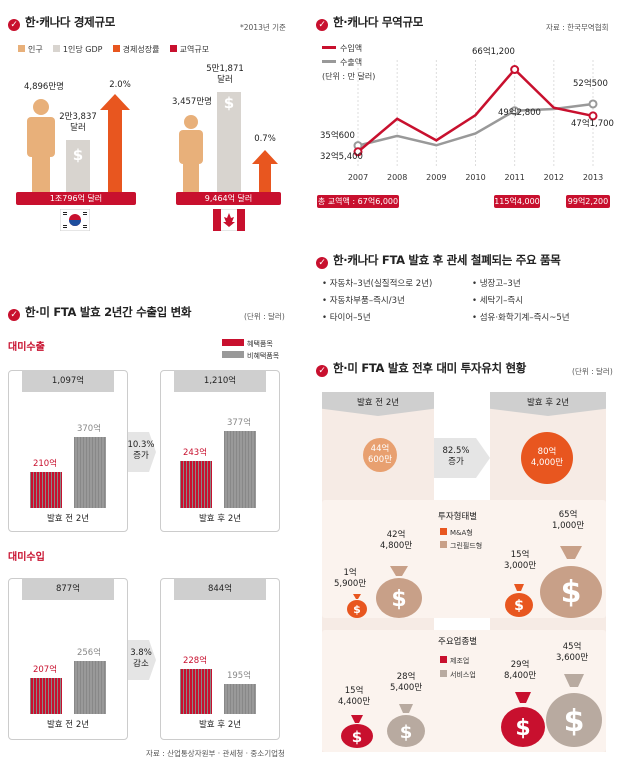 The image size is (640, 769). I want to click on import-before-panel, so click(68, 659).